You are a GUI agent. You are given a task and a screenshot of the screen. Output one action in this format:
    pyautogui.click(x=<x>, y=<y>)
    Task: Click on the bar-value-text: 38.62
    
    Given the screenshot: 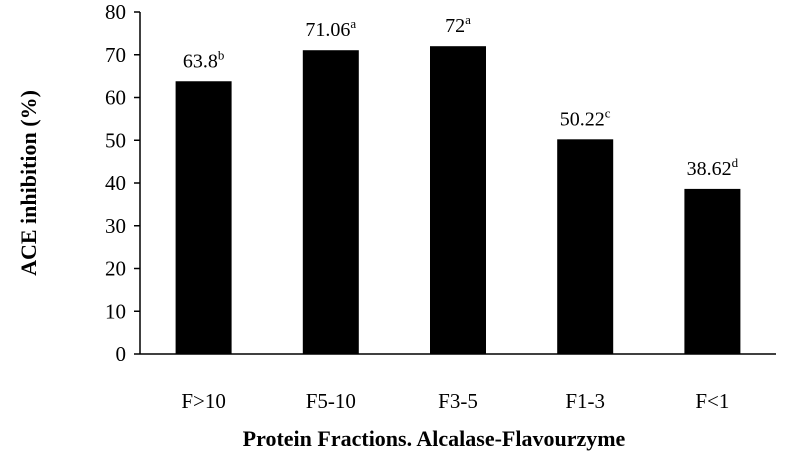 What is the action you would take?
    pyautogui.click(x=709, y=169)
    